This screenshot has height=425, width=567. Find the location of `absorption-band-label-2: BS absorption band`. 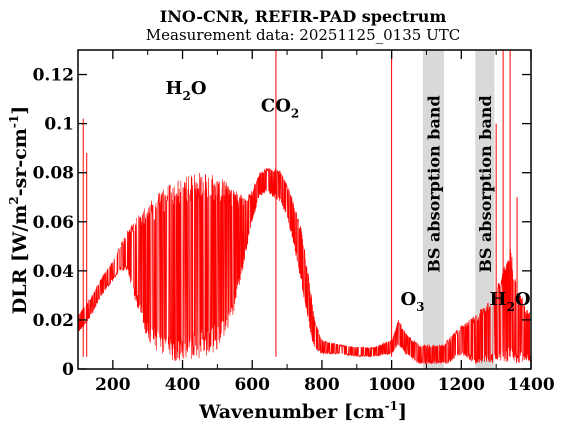

absorption-band-label-2: BS absorption band is located at coordinates (485, 183).